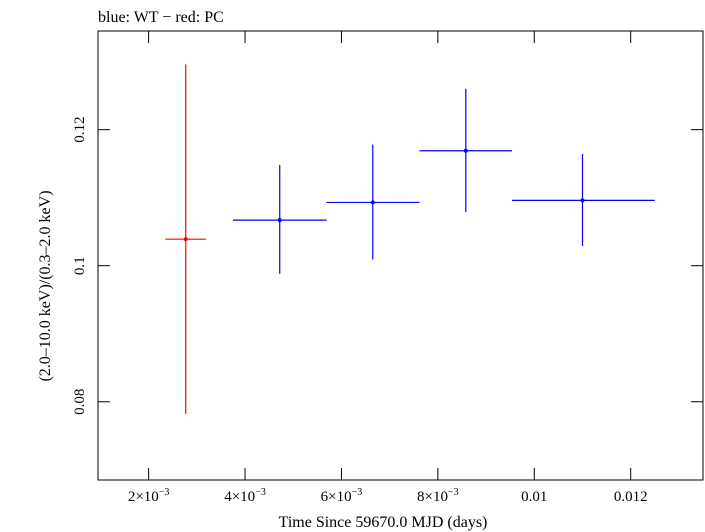  I want to click on x-tick-label: 2×10⁻³, so click(149, 496).